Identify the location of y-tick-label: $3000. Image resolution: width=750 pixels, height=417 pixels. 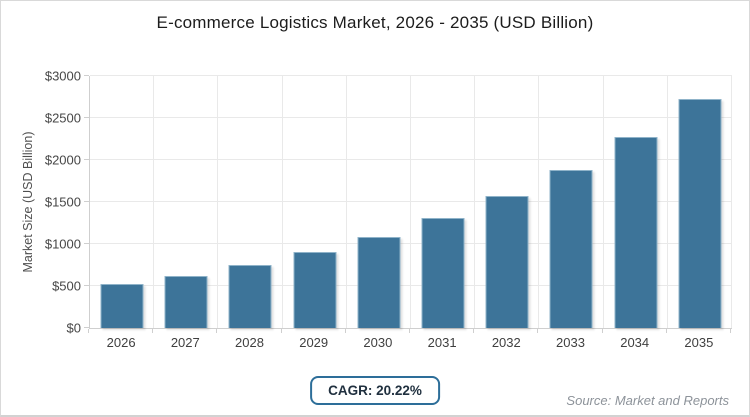
(62, 76).